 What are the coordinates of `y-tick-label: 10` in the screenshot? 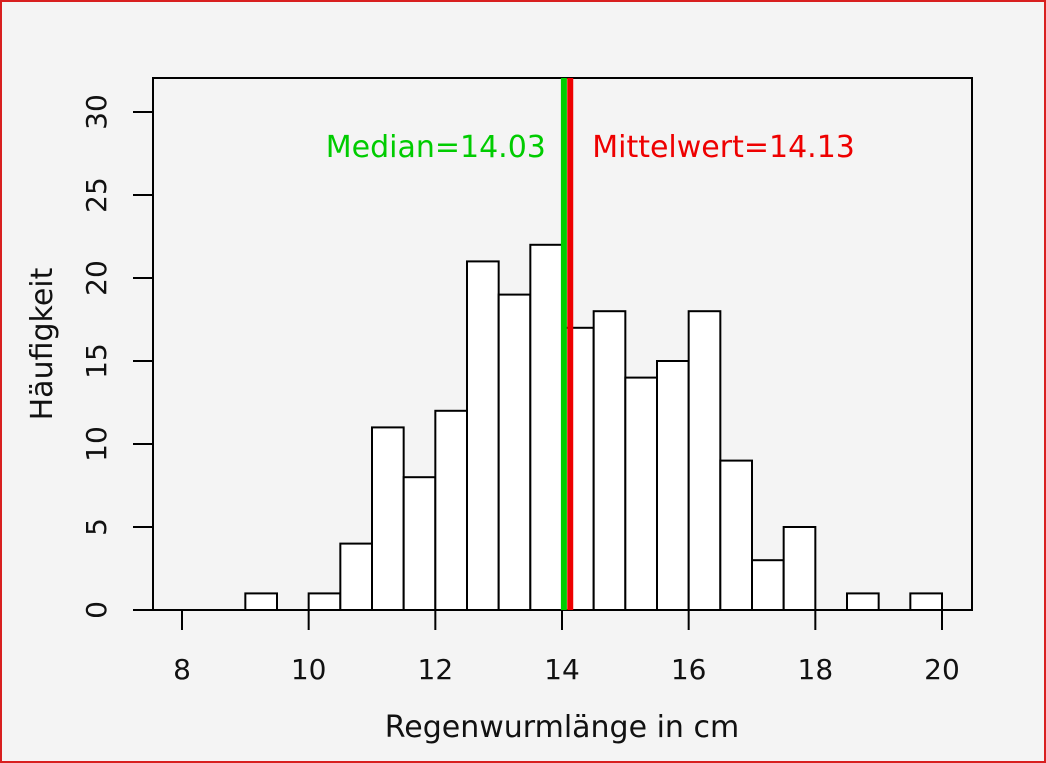 It's located at (96, 444).